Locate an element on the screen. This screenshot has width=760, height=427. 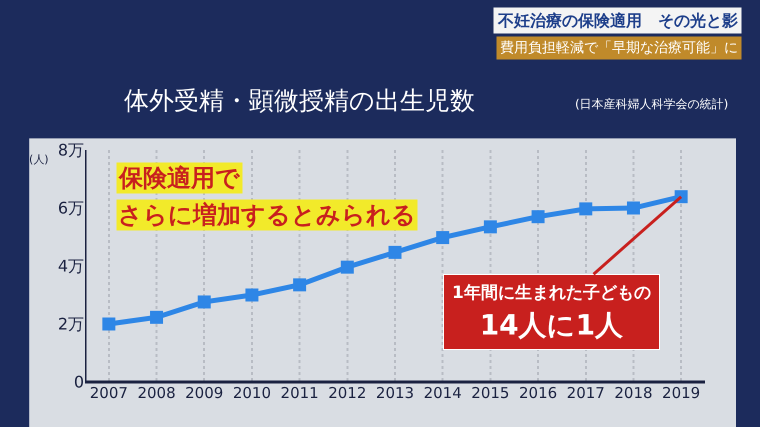
x-tick-label: 2011 is located at coordinates (299, 393).